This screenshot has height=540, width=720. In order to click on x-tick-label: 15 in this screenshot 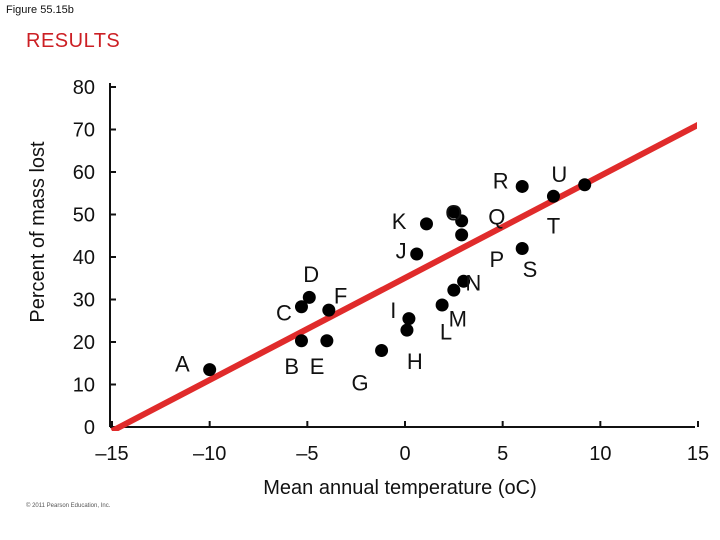, I will do `click(698, 454)`.